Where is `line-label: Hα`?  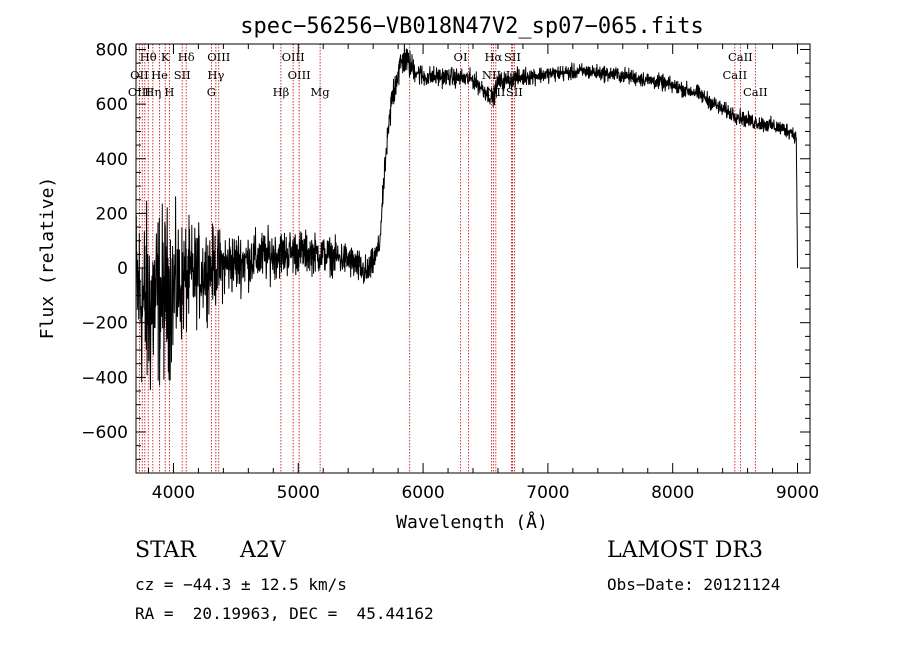
line-label: Hα is located at coordinates (493, 57).